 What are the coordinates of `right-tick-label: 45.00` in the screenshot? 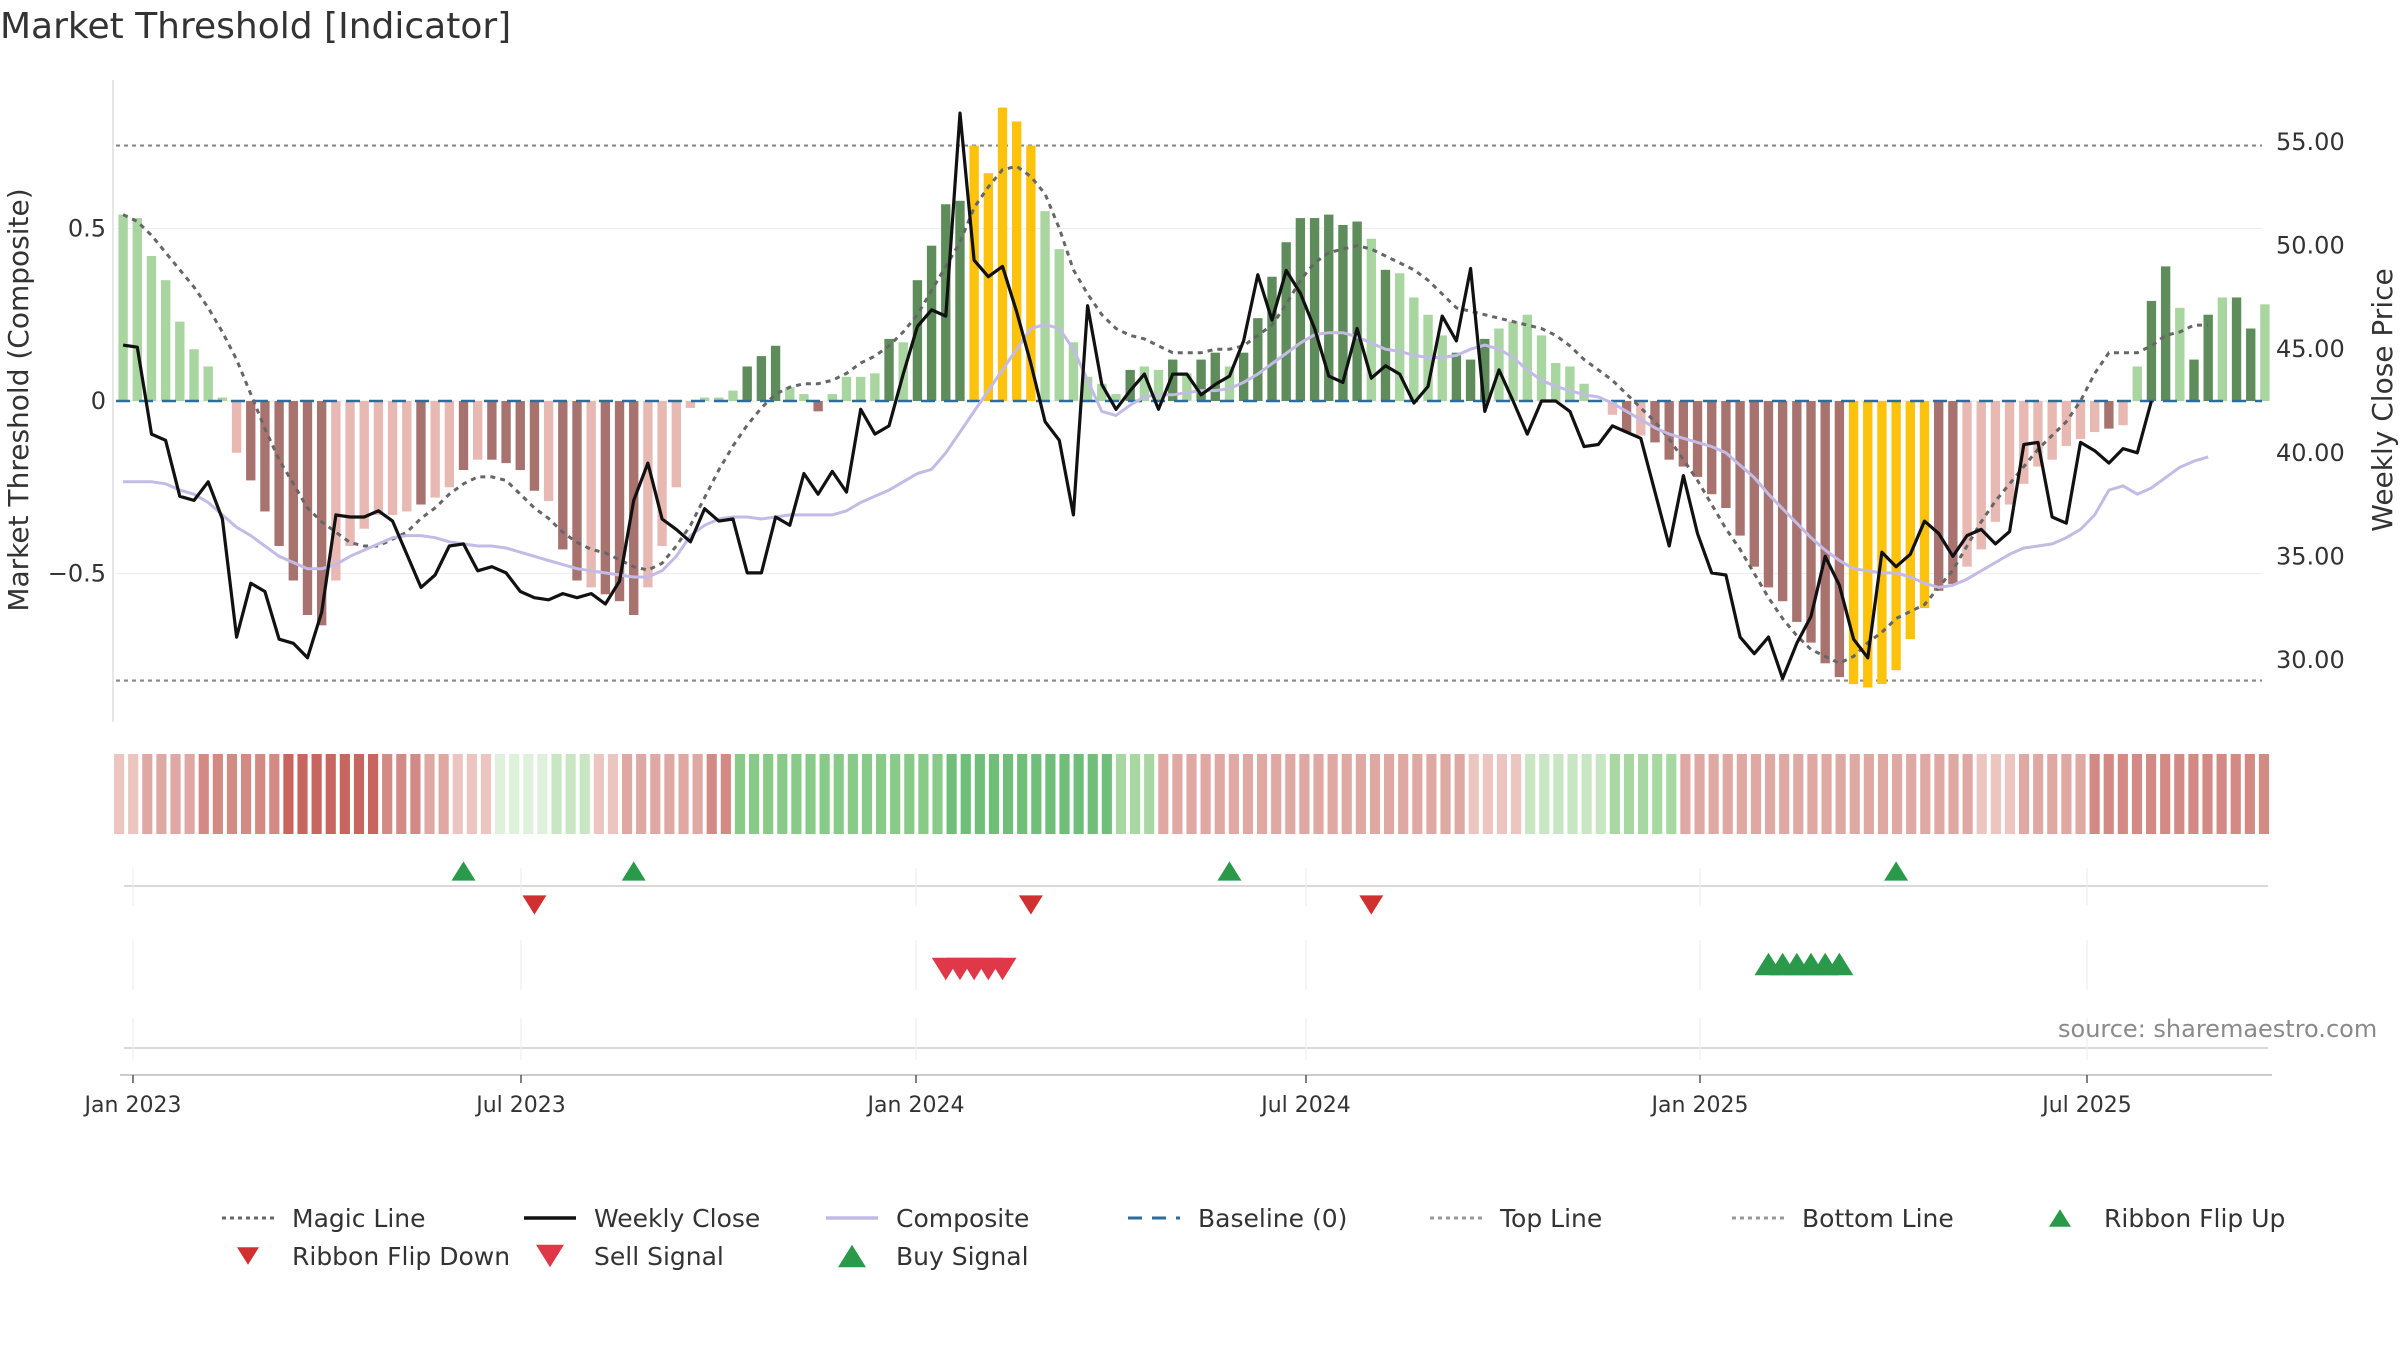 It's located at (2310, 349).